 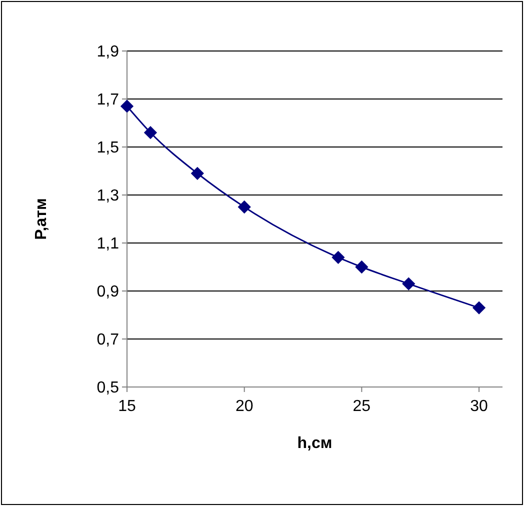 What do you see at coordinates (108, 100) in the screenshot?
I see `y-tick-label: 1,7` at bounding box center [108, 100].